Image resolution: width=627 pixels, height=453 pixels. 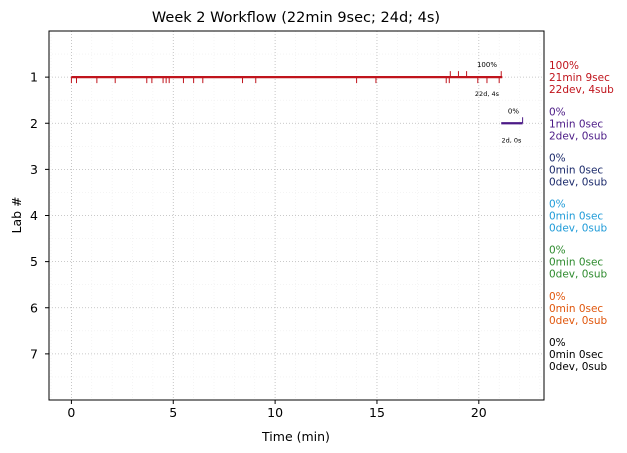 What do you see at coordinates (511, 140) in the screenshot?
I see `bar-count-label: 2d, 0s` at bounding box center [511, 140].